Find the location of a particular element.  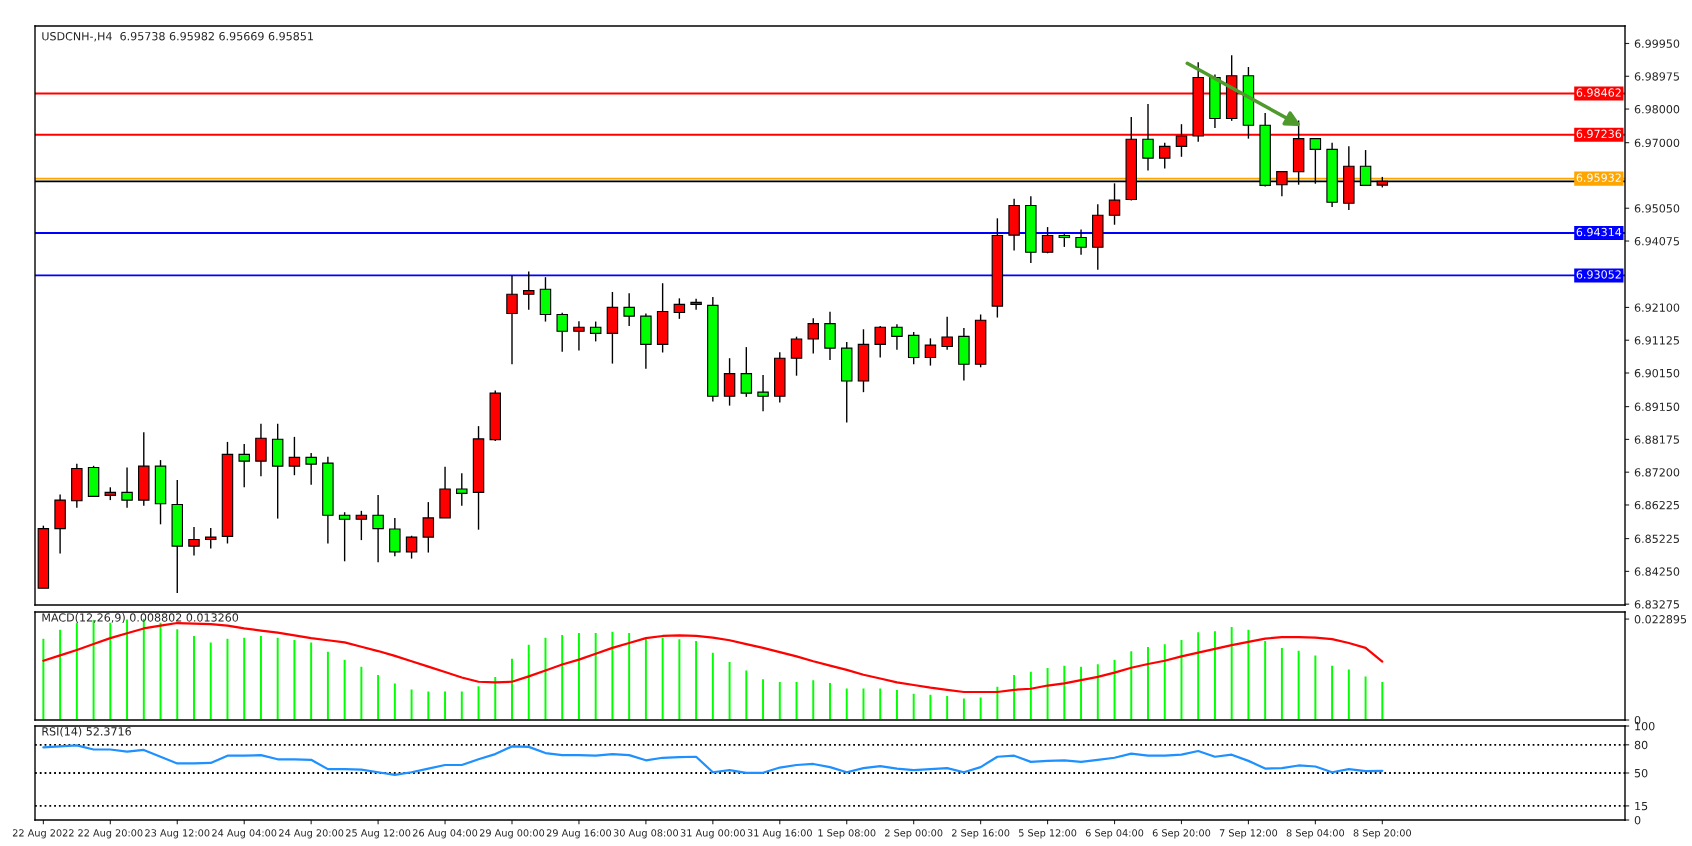

chart-title: USDCNH-,H4 6.95738 6.95982 6.95669 6.95851 is located at coordinates (177, 36).